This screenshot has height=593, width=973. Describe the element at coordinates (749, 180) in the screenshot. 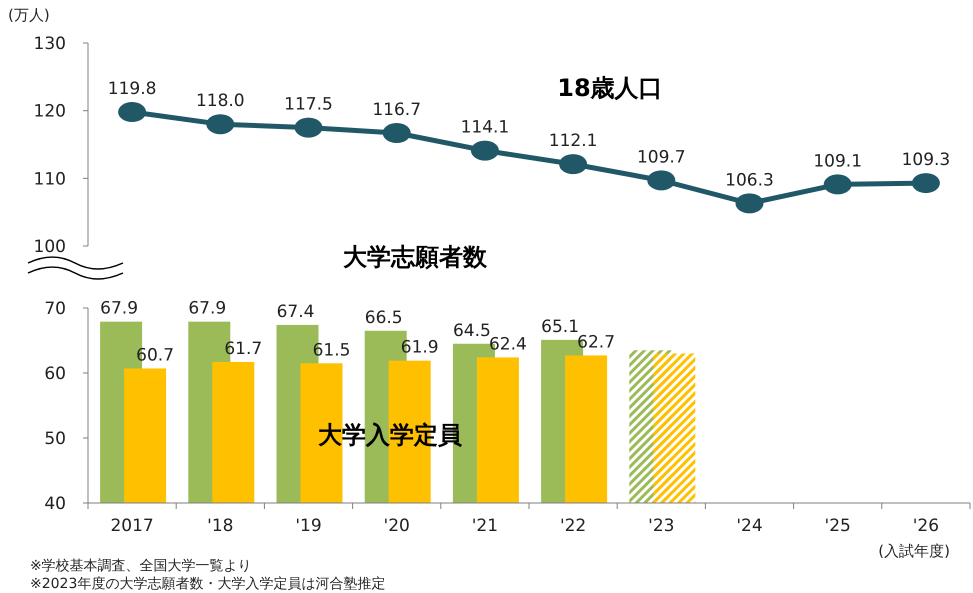

I see `data-label: 106.3` at that location.